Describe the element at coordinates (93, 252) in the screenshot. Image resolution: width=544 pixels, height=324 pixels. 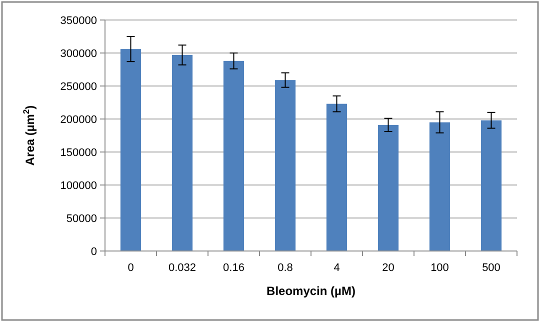
I see `y-tick-label: 0` at that location.